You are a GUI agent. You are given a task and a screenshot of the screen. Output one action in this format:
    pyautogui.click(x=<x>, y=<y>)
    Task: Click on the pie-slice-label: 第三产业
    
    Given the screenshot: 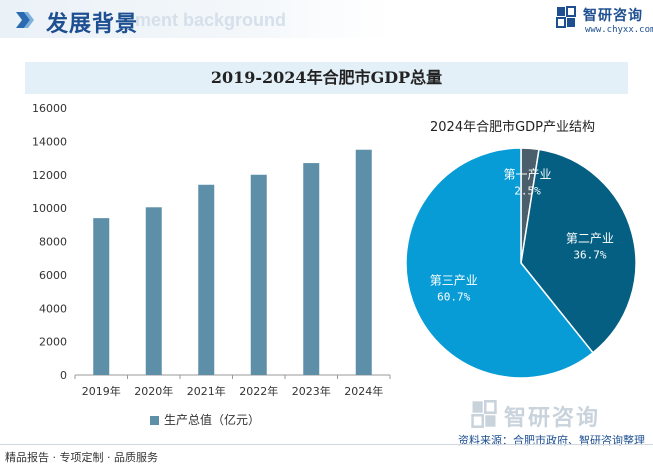 What is the action you would take?
    pyautogui.click(x=454, y=281)
    